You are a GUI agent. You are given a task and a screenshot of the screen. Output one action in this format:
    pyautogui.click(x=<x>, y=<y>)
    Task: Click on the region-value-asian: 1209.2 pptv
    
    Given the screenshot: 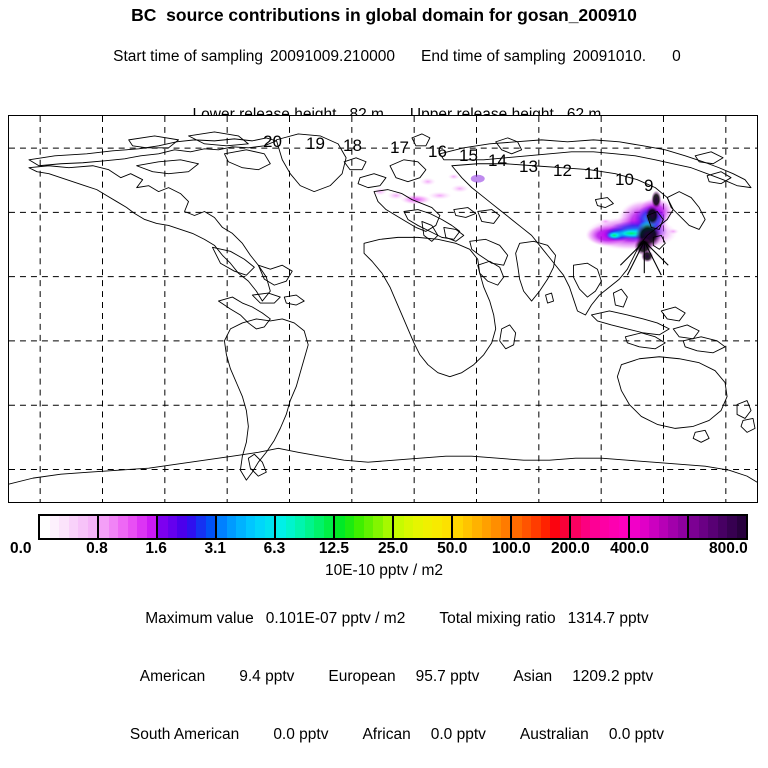 What is the action you would take?
    pyautogui.click(x=613, y=676)
    